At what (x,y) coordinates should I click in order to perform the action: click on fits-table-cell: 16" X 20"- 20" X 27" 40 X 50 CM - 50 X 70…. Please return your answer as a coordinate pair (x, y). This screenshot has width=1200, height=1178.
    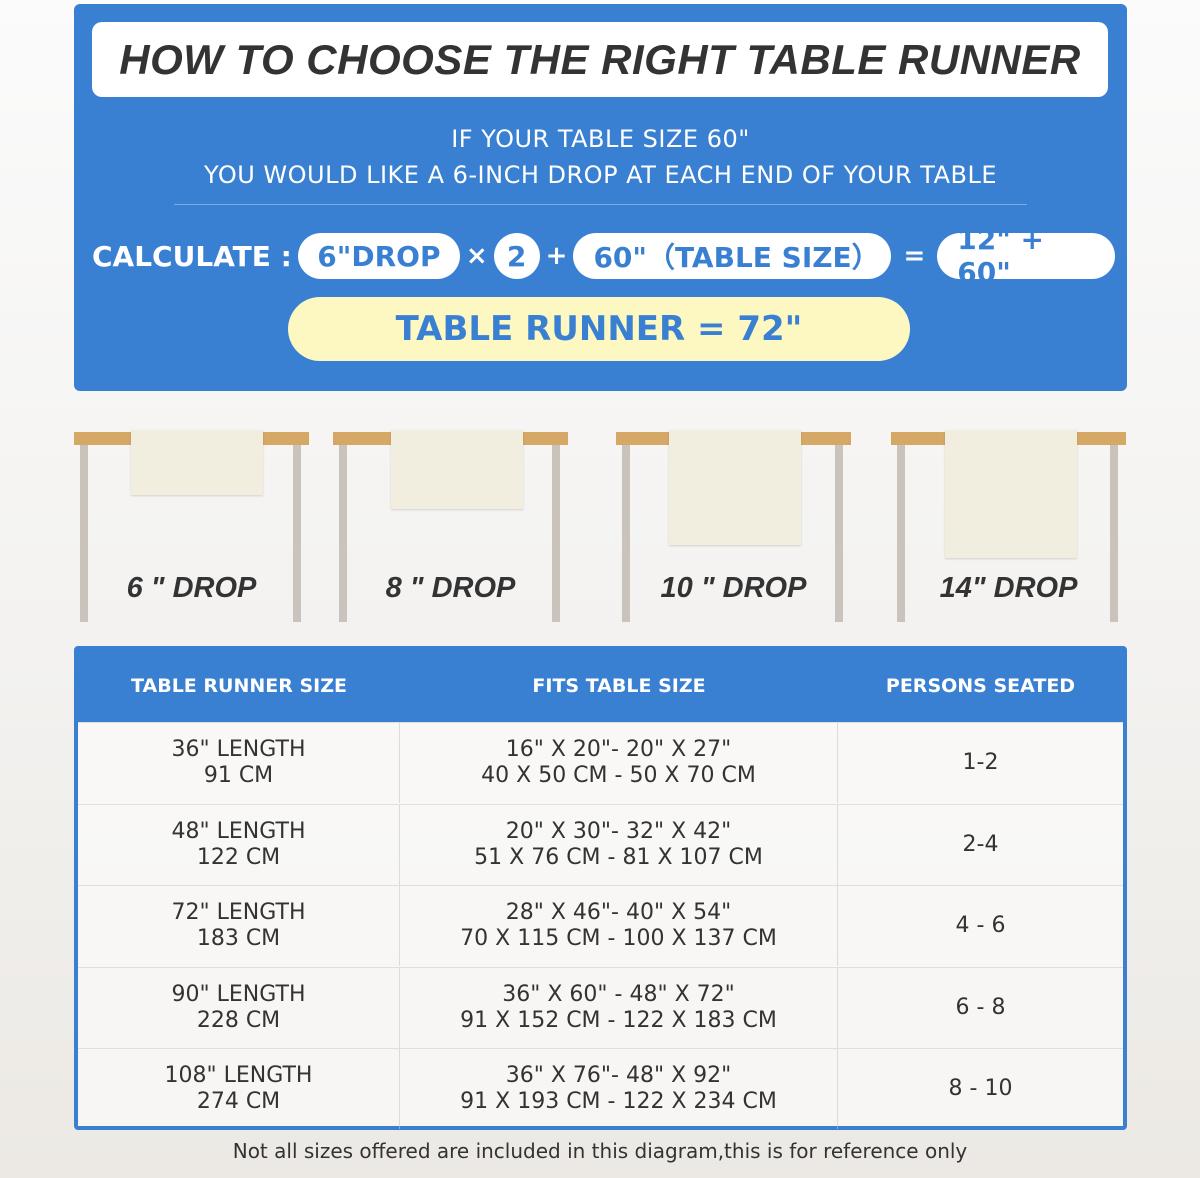
    Looking at the image, I should click on (619, 763).